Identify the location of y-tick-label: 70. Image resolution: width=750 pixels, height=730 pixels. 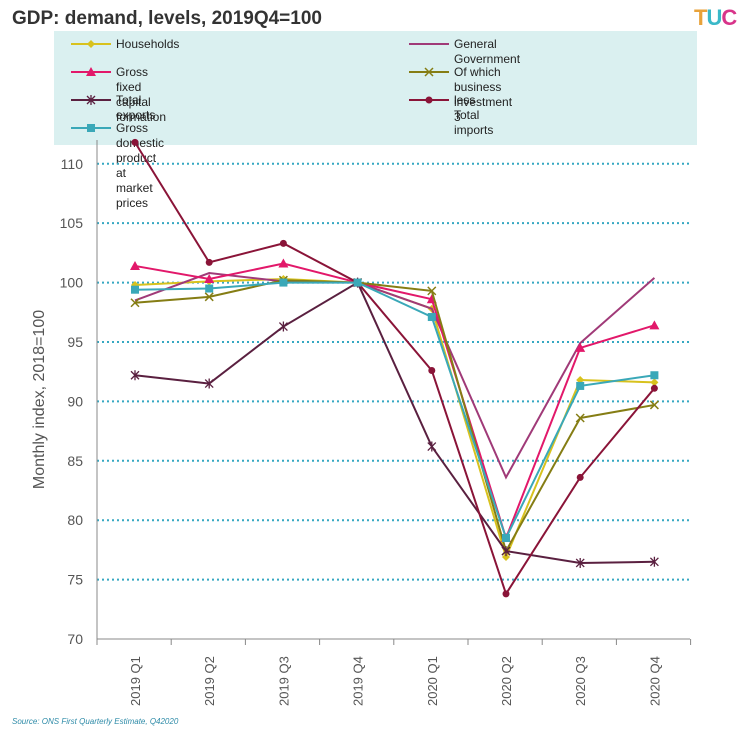
(75, 639).